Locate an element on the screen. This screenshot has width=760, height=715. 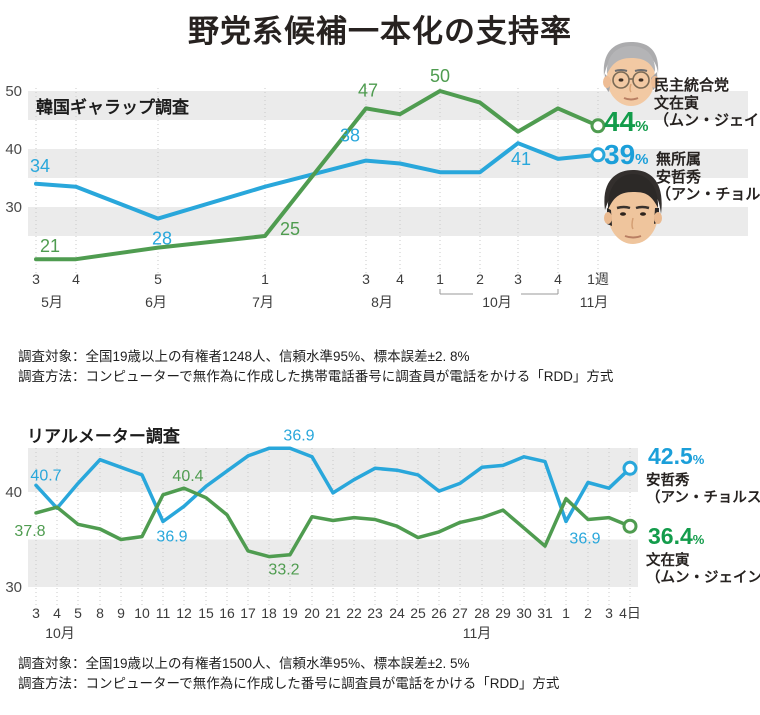
x-tick-label: 4日 is located at coordinates (630, 613).